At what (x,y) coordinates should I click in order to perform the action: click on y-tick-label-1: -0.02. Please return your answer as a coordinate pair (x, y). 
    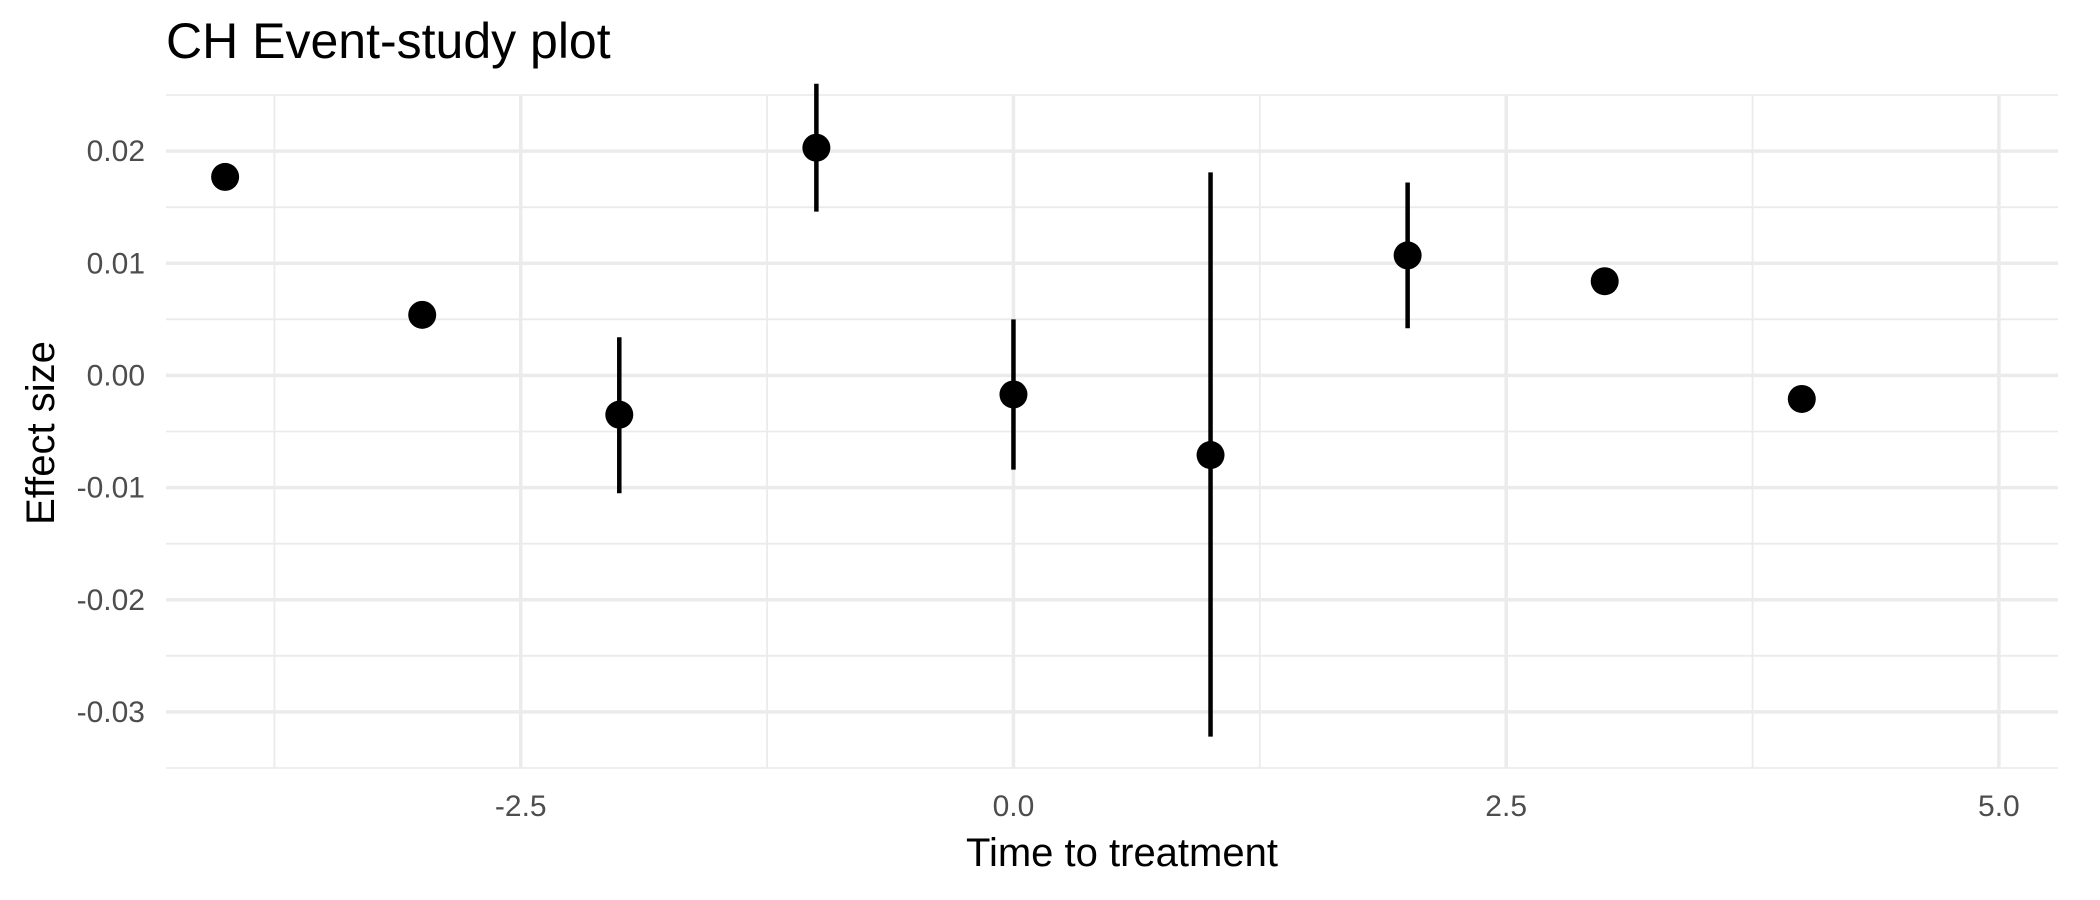
    Looking at the image, I should click on (111, 600).